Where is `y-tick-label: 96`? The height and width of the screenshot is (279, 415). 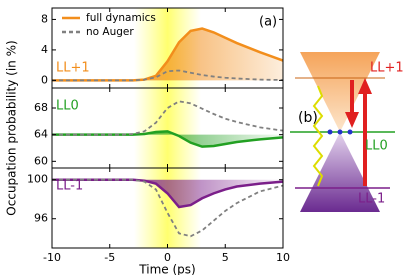 y-tick-label: 96 is located at coordinates (41, 218).